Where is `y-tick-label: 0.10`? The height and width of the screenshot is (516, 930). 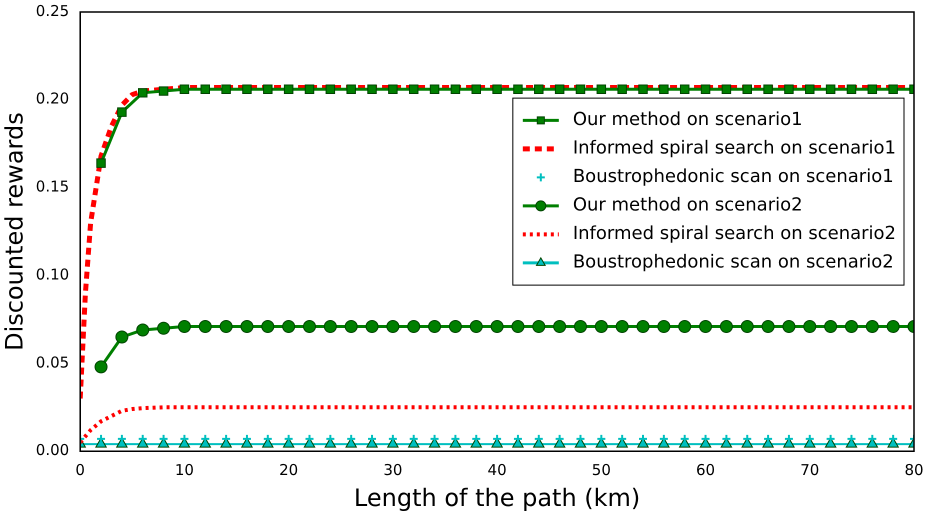 y-tick-label: 0.10 is located at coordinates (53, 274).